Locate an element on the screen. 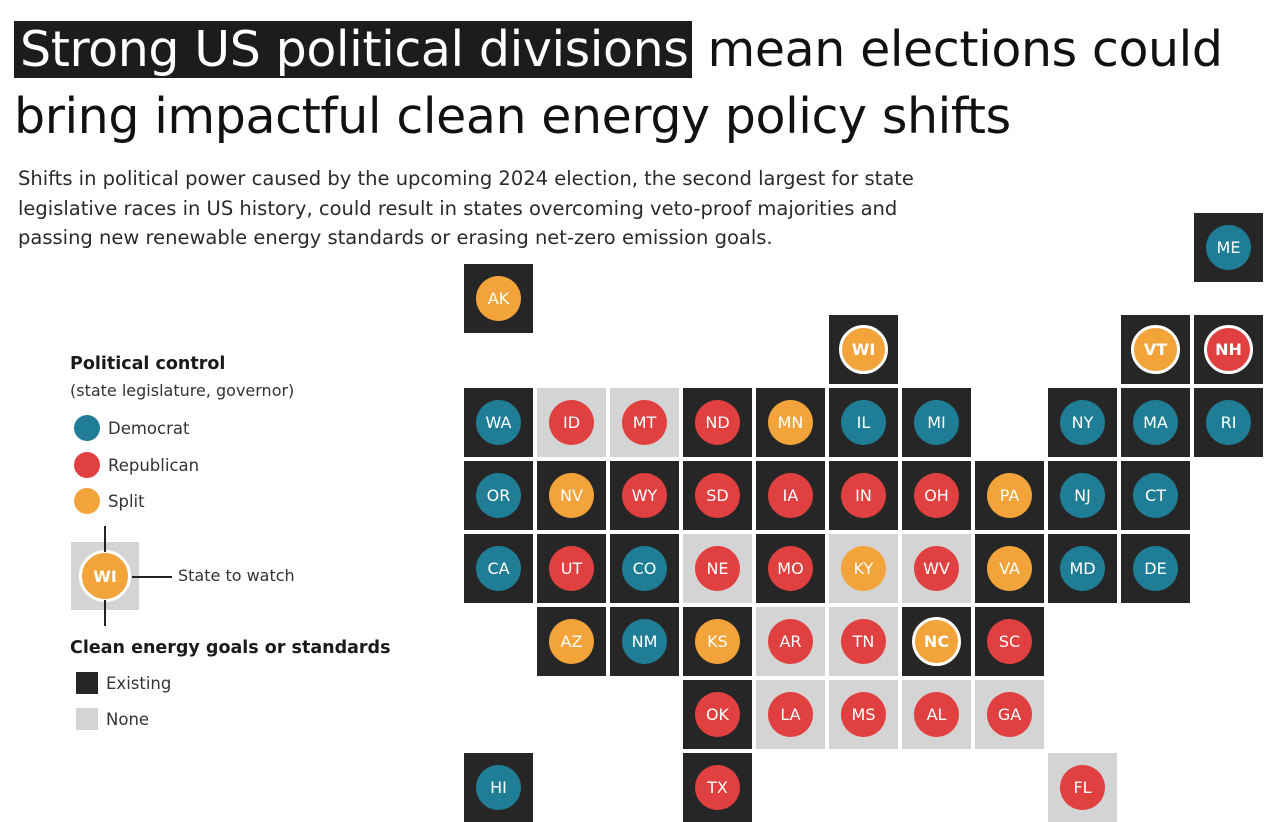 This screenshot has height=822, width=1280. legend-item-none: None is located at coordinates (111, 719).